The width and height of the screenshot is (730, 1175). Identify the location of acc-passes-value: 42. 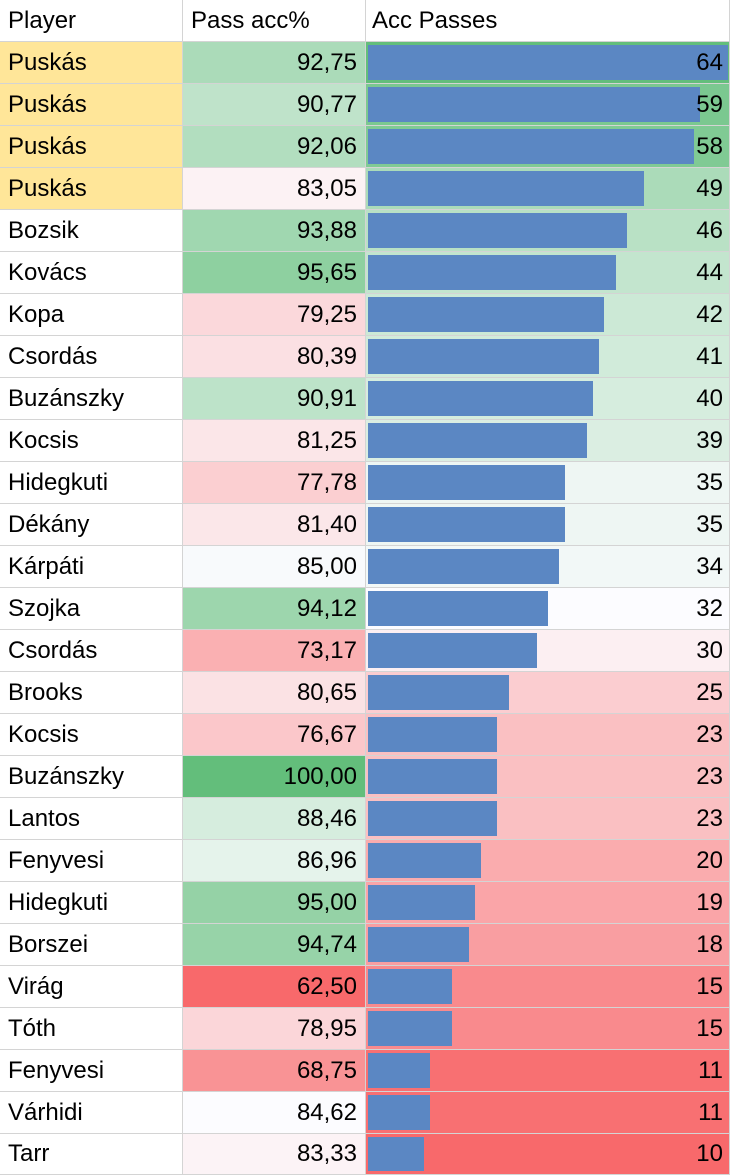
(709, 314).